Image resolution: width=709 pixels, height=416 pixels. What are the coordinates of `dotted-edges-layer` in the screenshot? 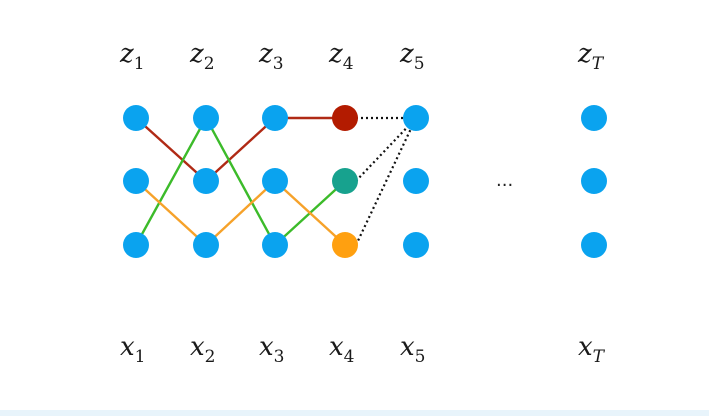 It's located at (386, 180).